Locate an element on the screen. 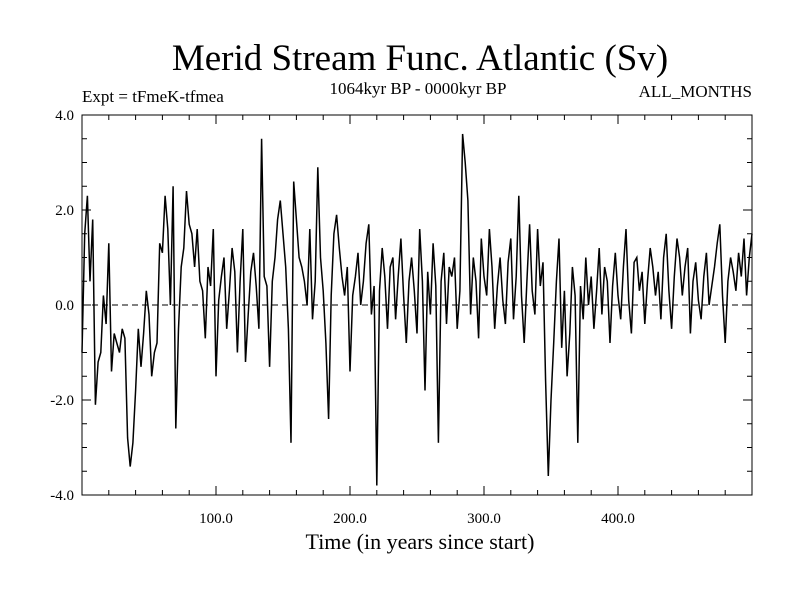 Image resolution: width=800 pixels, height=600 pixels. x-axis-label: Time (in years since start) is located at coordinates (420, 541).